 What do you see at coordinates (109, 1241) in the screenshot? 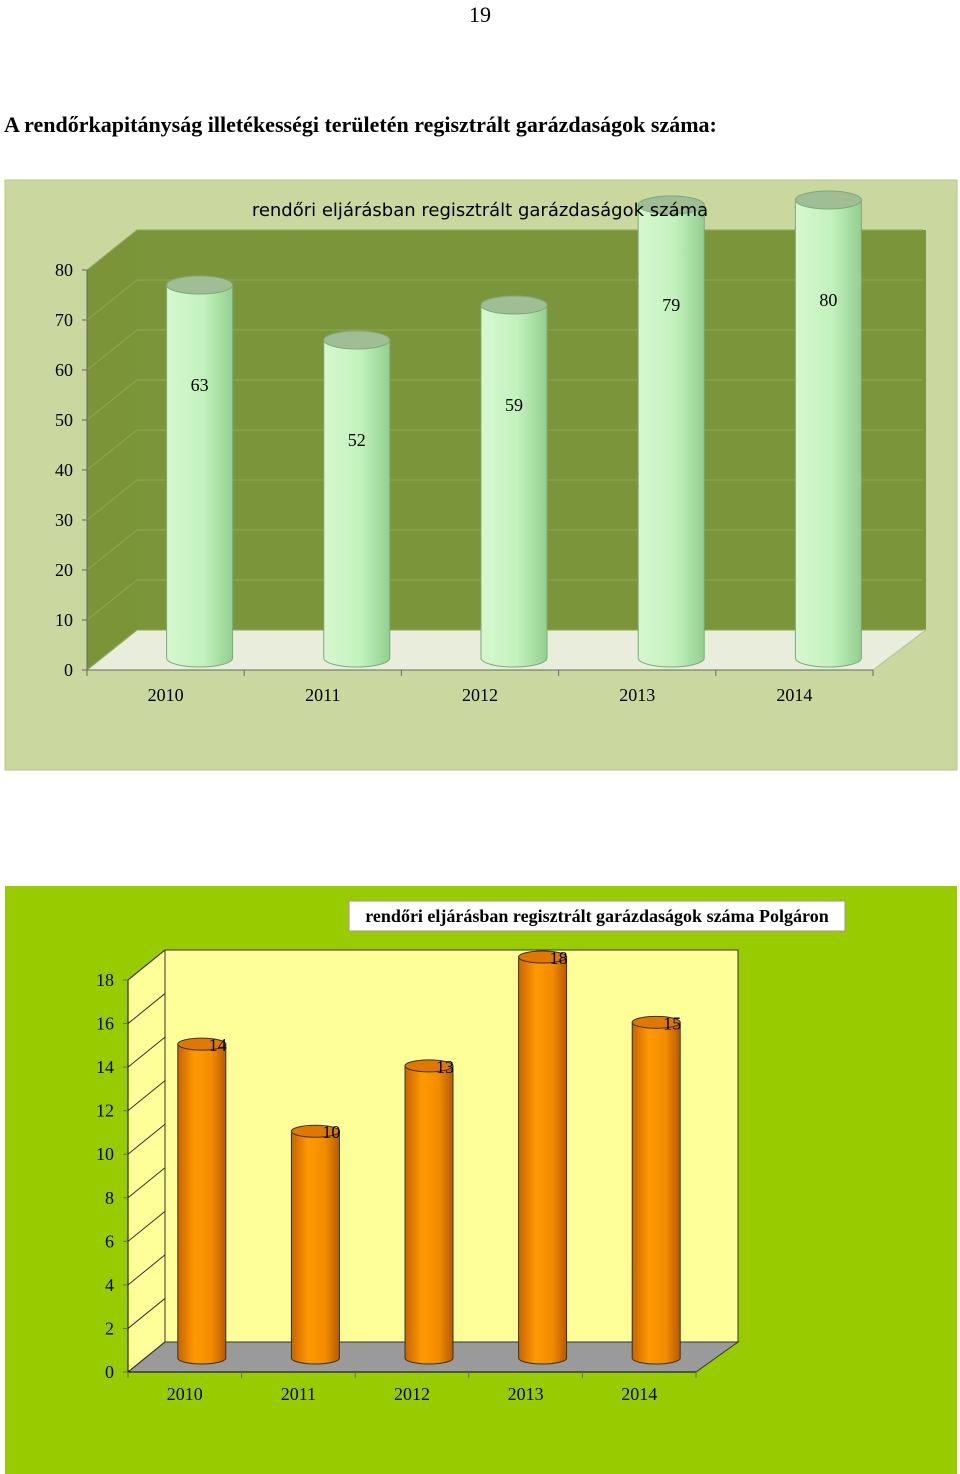
I see `y-tick-label: 6` at bounding box center [109, 1241].